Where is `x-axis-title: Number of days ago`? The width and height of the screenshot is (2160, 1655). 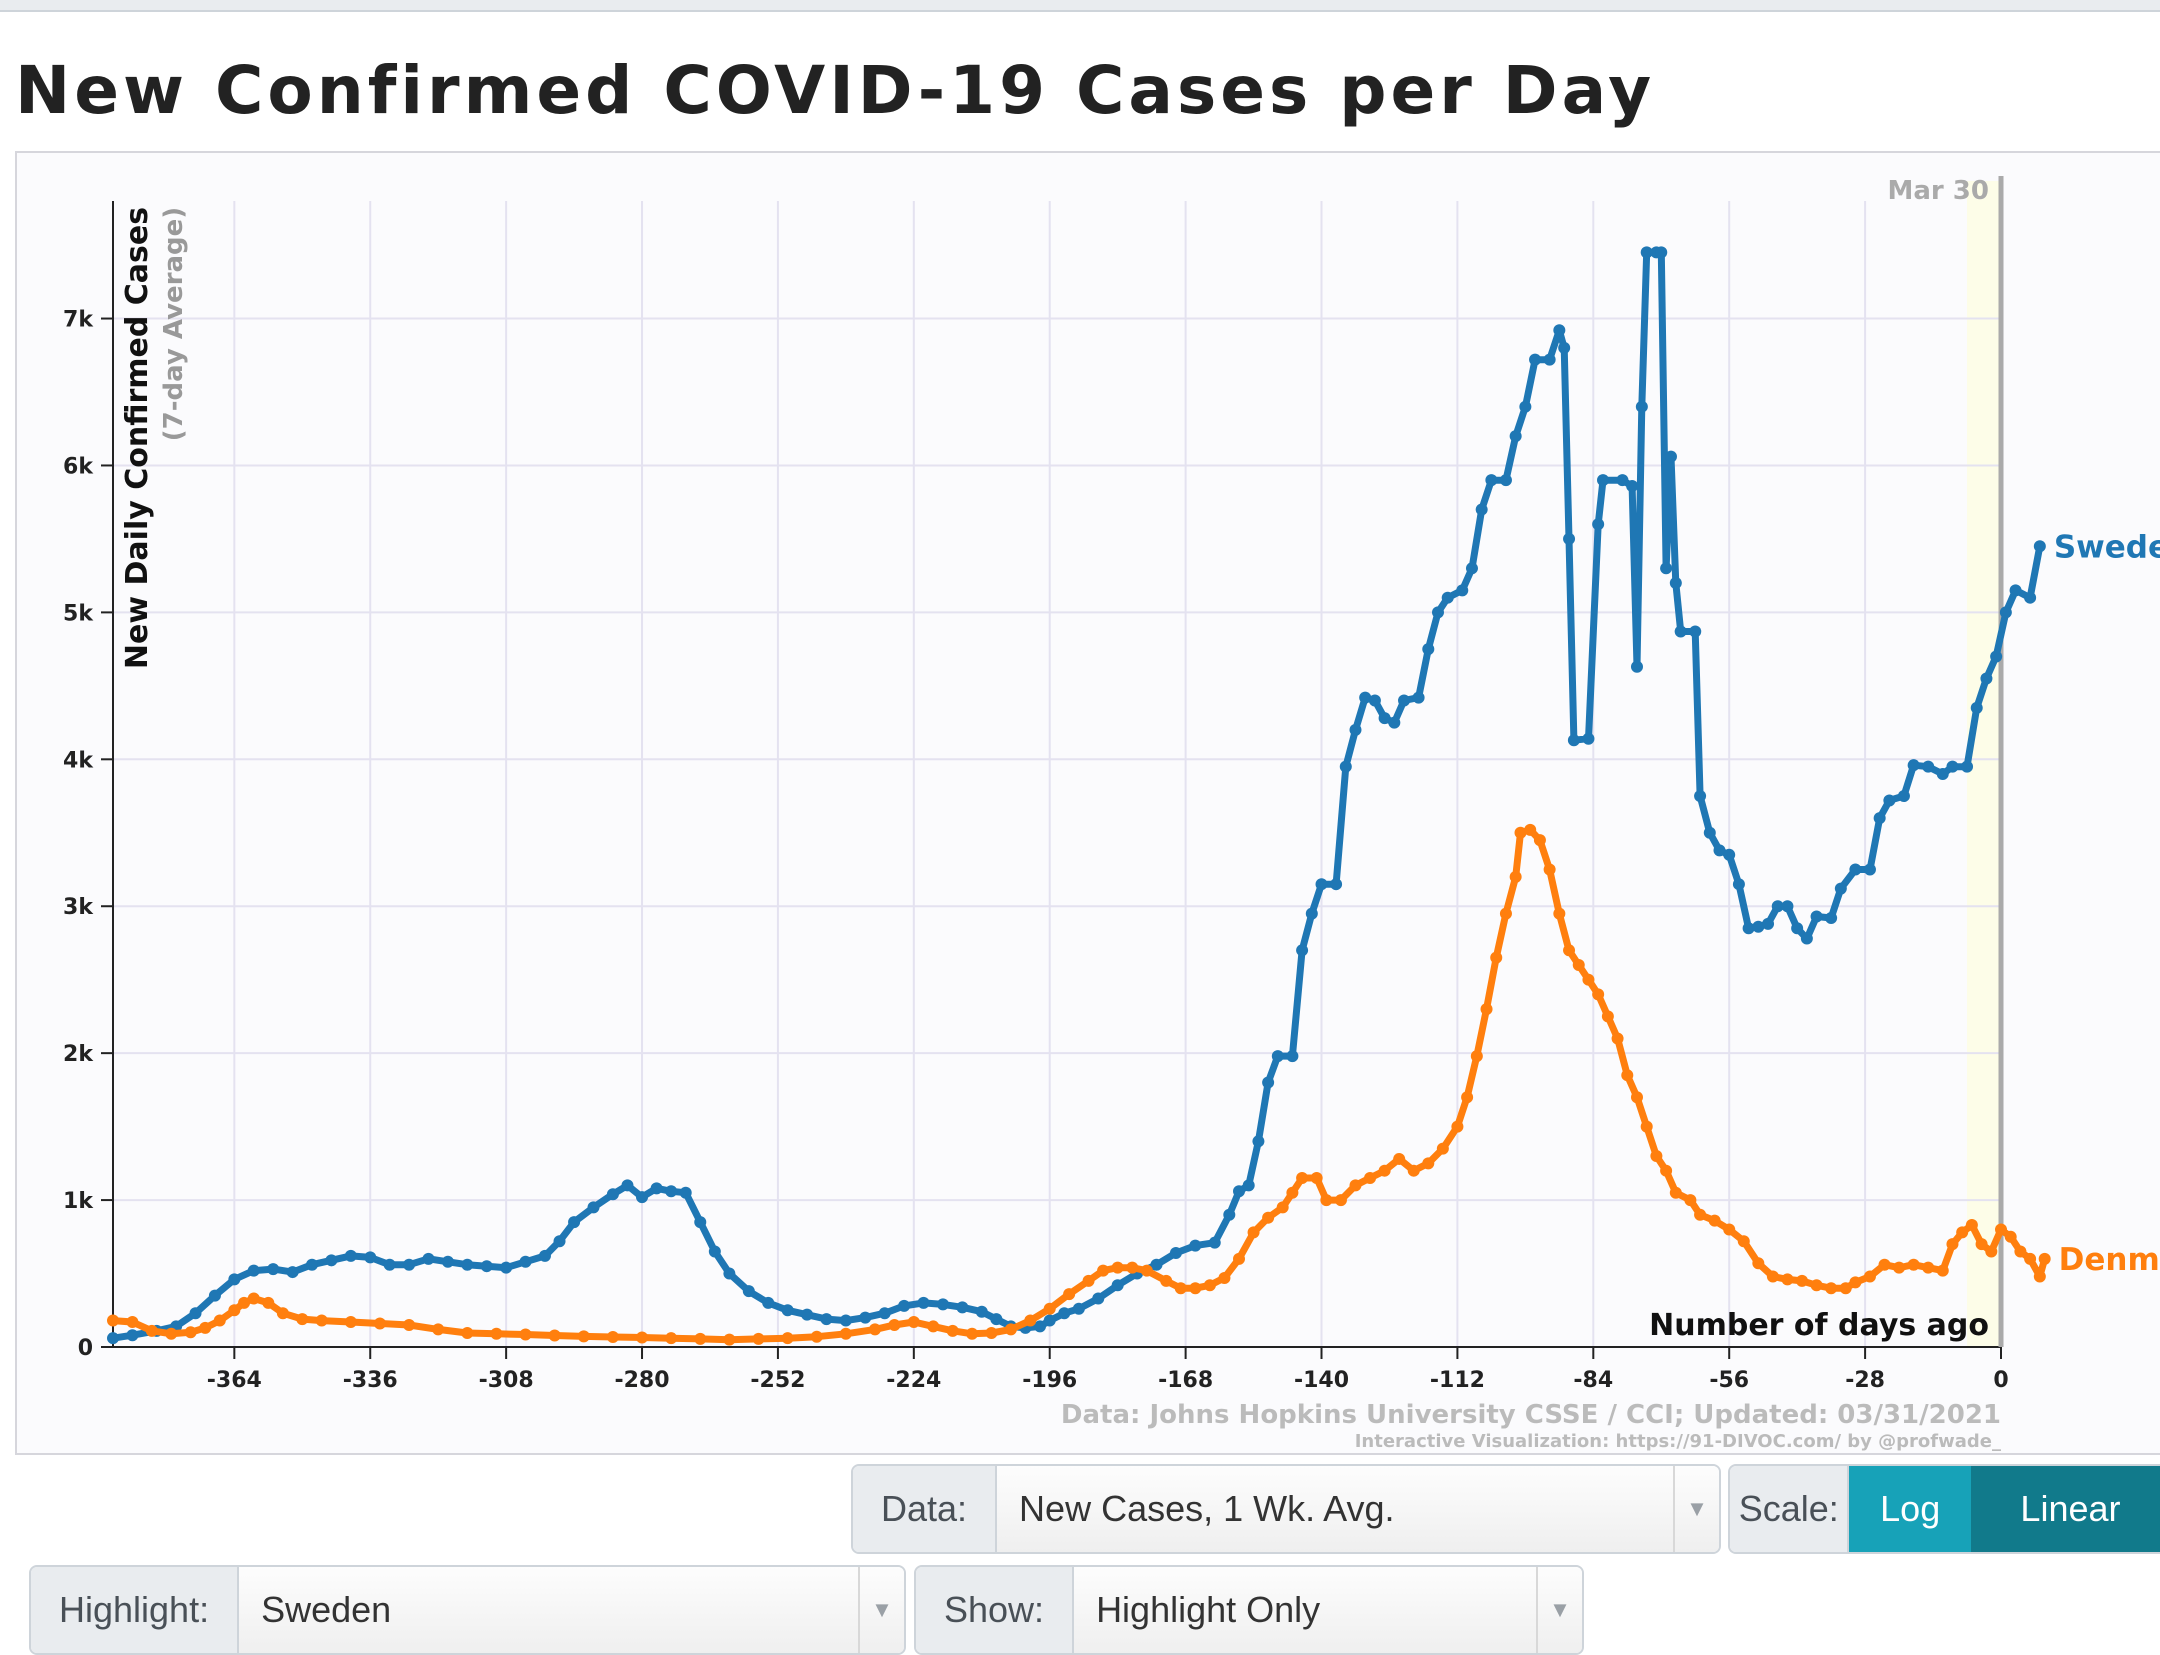 x-axis-title: Number of days ago is located at coordinates (1819, 1325).